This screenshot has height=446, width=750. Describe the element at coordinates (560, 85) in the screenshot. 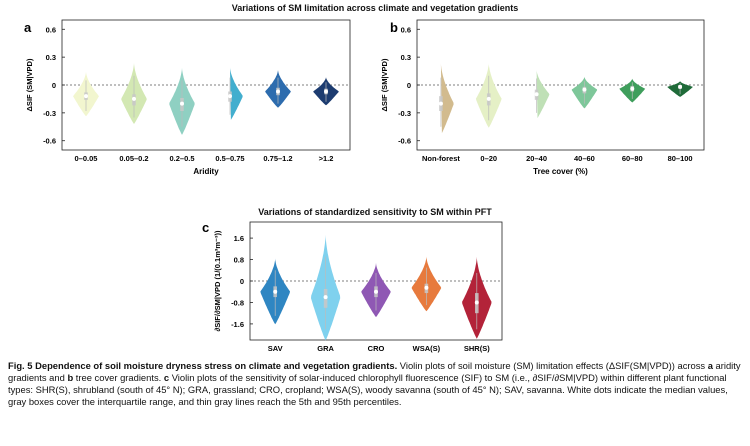

I see `plot-frame` at that location.